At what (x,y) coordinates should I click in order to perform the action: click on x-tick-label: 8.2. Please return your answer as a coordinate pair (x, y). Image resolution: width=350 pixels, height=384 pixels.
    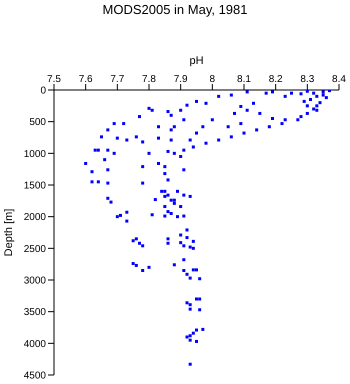
    Looking at the image, I should click on (276, 79).